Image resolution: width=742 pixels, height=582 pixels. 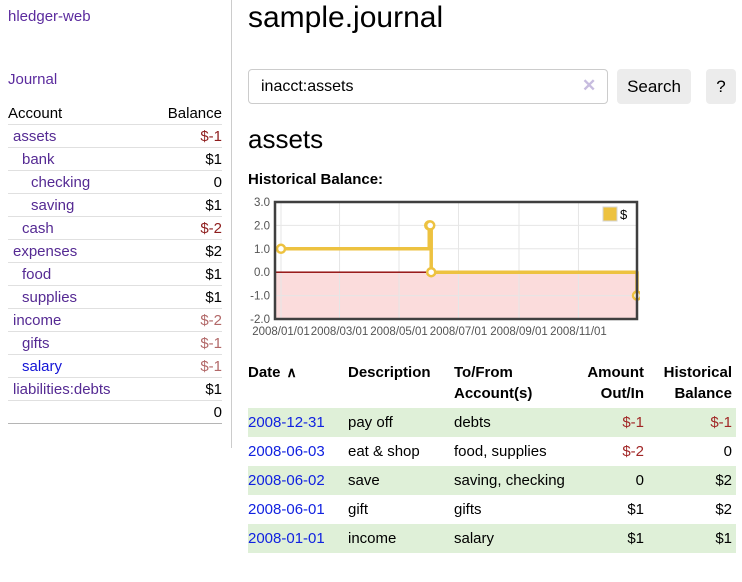 I want to click on register-cell-date: 2008-06-02, so click(x=298, y=480).